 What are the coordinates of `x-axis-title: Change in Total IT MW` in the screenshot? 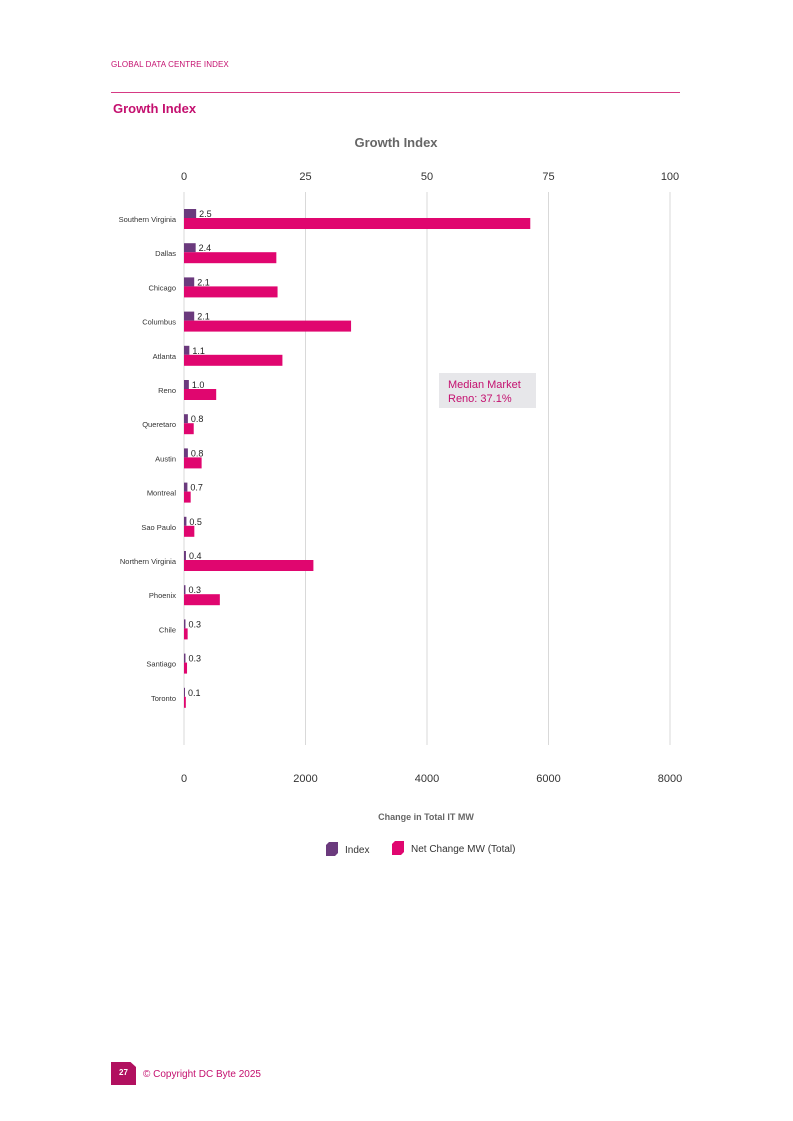 It's located at (426, 817).